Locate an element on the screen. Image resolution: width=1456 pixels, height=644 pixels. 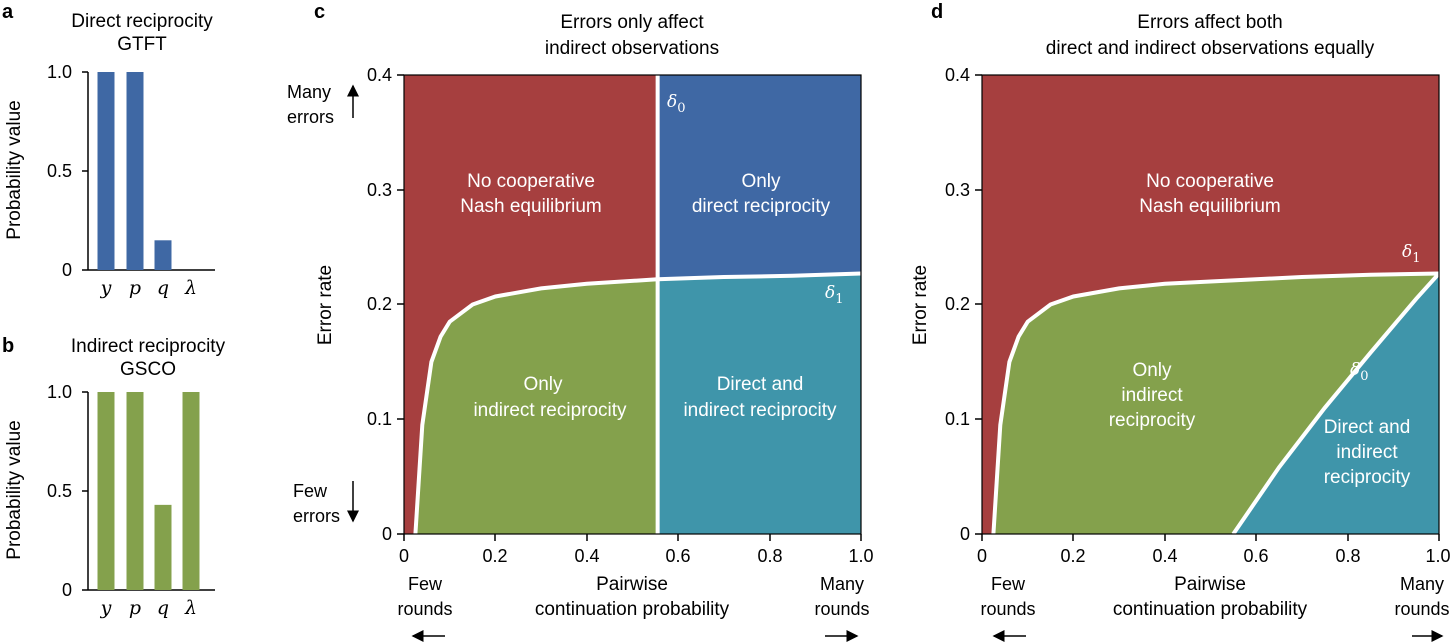
panel-d-label-indirect-1: Only is located at coordinates (1152, 370).